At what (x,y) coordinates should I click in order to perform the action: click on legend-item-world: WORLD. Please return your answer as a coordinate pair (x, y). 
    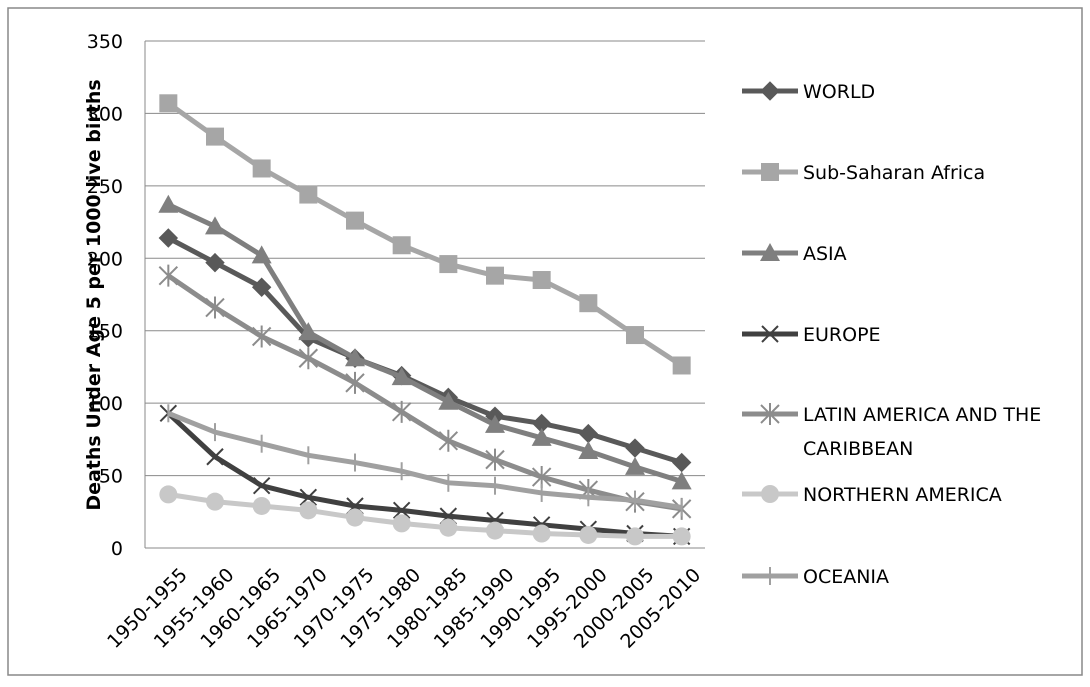
    Looking at the image, I should click on (808, 92).